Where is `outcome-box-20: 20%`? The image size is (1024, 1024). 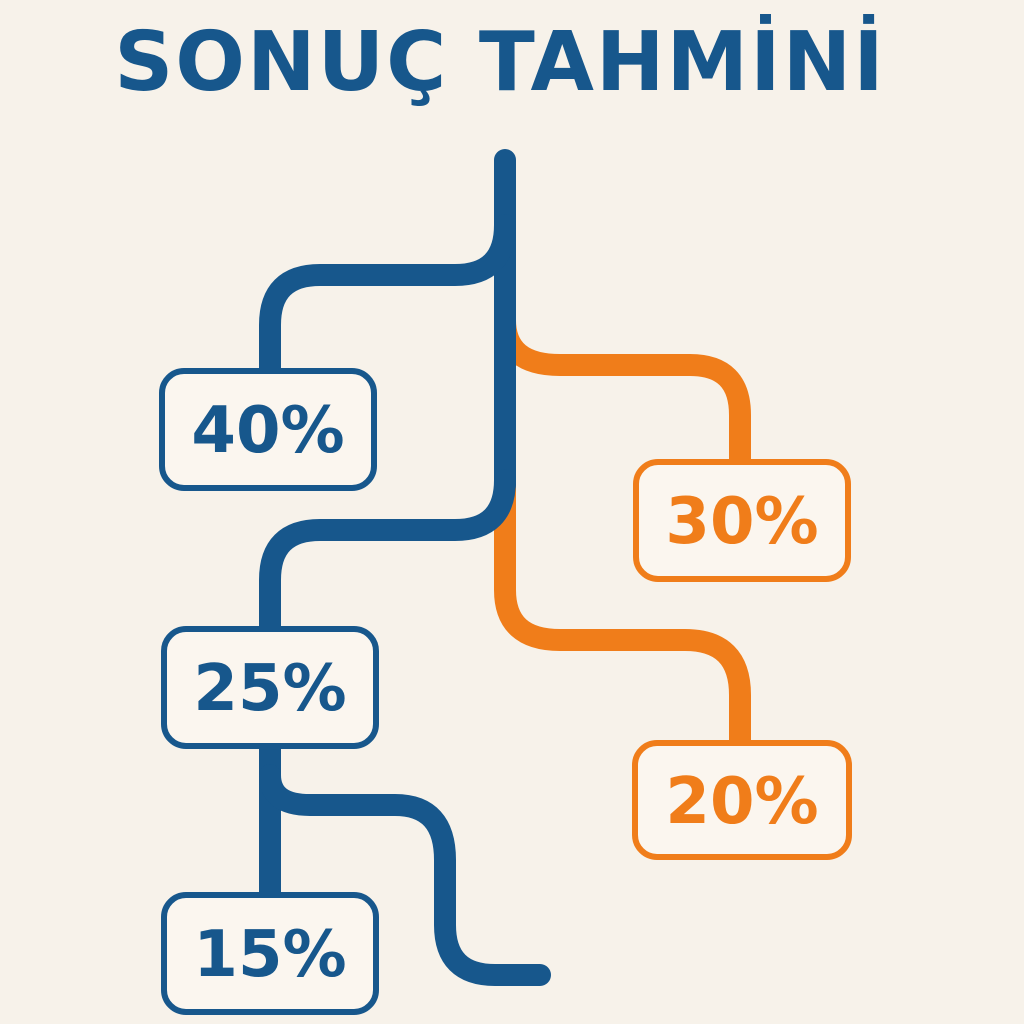
outcome-box-20: 20% is located at coordinates (742, 800).